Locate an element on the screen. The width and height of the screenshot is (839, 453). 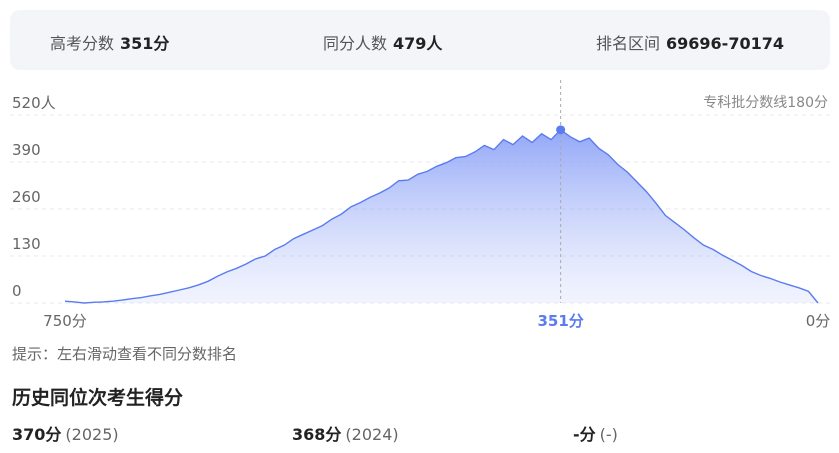
year: (2024) is located at coordinates (372, 434).